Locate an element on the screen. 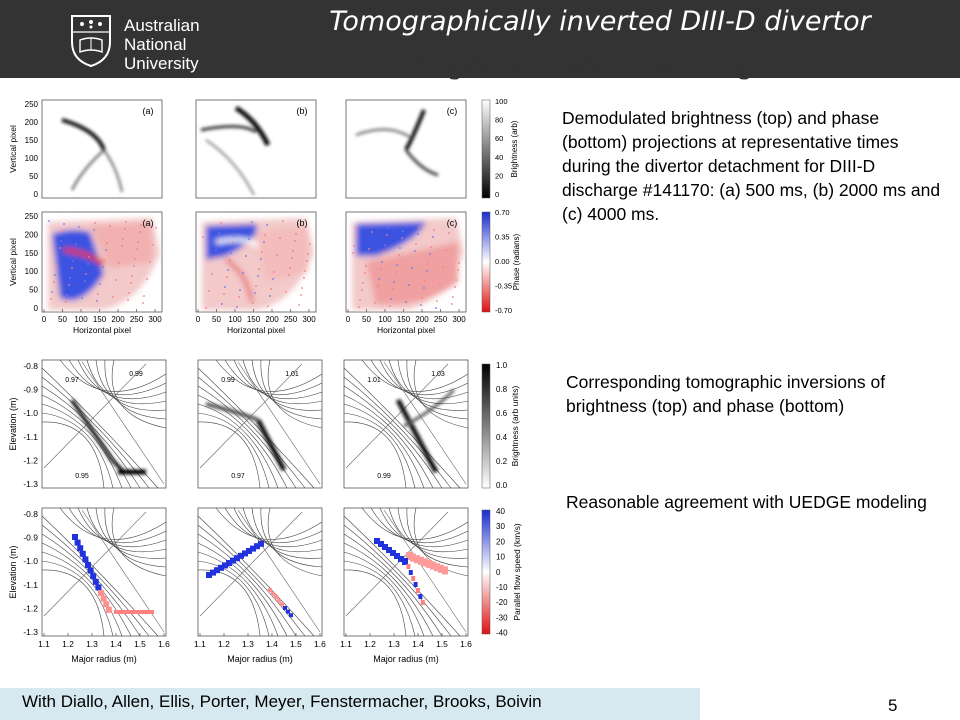  y-tick-label: 100 is located at coordinates (32, 158).